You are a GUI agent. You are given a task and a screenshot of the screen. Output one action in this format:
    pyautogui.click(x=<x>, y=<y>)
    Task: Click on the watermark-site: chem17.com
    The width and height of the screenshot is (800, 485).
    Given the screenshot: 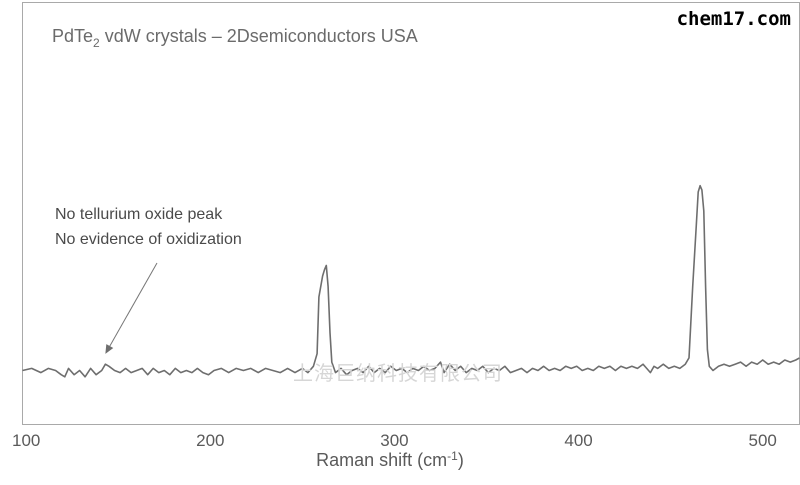 What is the action you would take?
    pyautogui.click(x=734, y=19)
    